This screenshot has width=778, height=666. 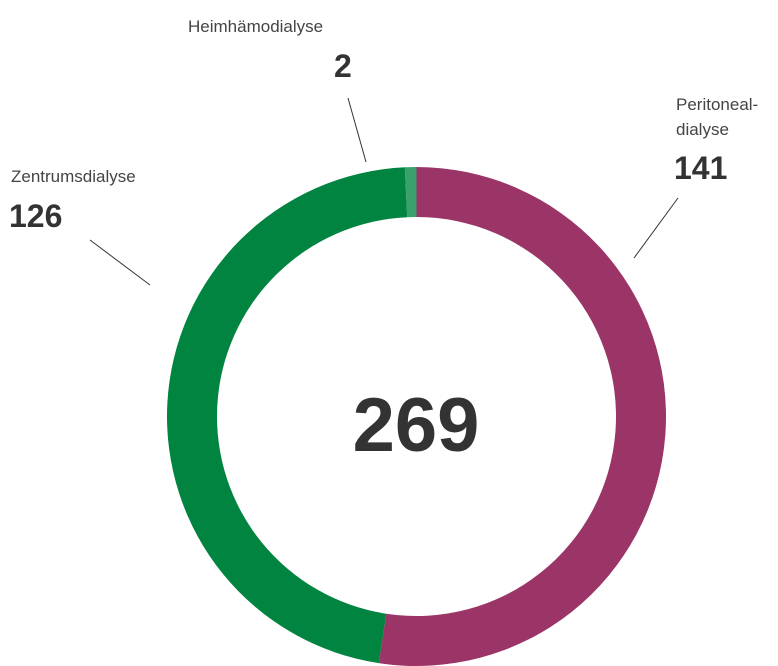 I want to click on segment-label: Zentrumsdialyse, so click(x=73, y=176).